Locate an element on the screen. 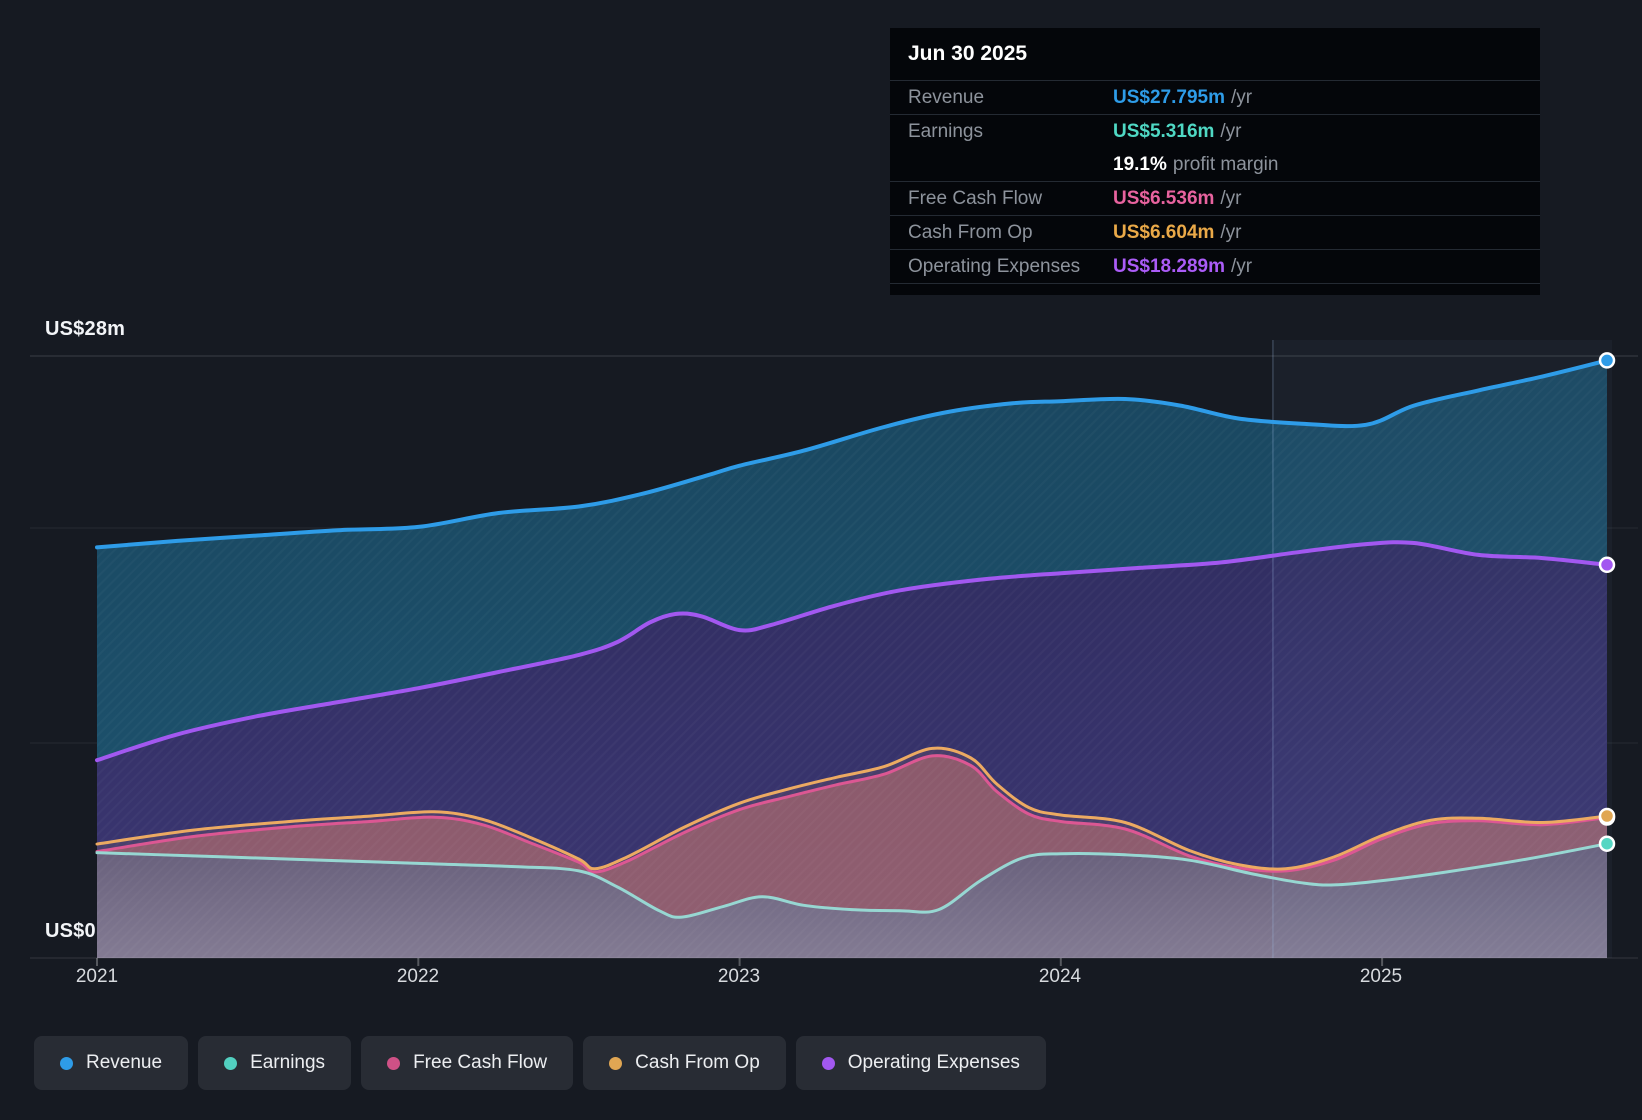 This screenshot has height=1120, width=1642. hover-highlight-region is located at coordinates (1442, 649).